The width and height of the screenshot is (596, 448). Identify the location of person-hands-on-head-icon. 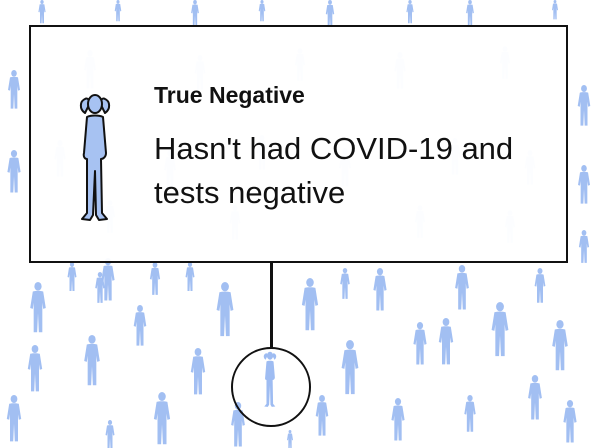
(95, 157).